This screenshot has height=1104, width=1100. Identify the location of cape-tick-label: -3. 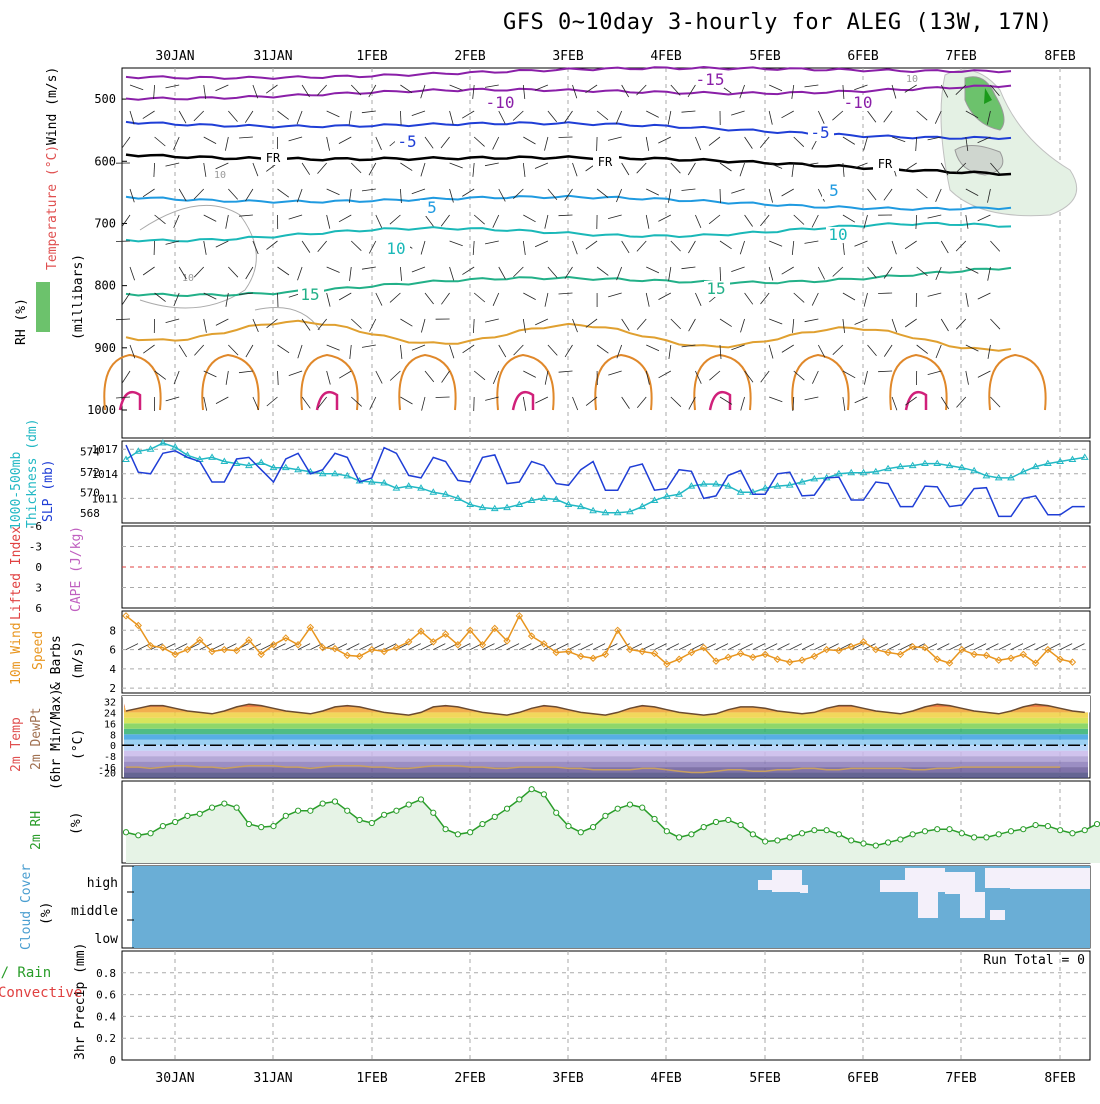
(35, 547).